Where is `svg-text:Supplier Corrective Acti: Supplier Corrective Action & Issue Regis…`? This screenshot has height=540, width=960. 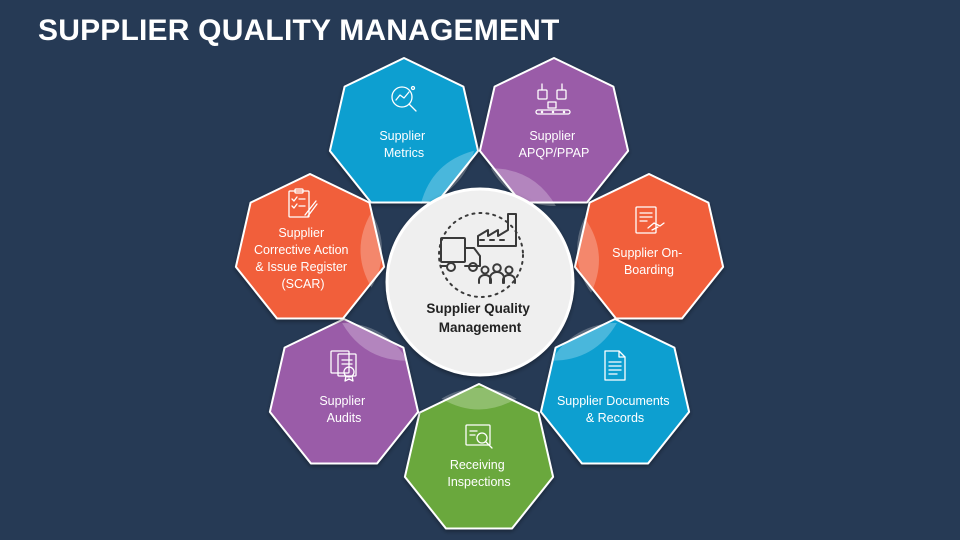
svg-text:Supplier Corrective Acti: Supplier Corrective Action & Issue Regis… is located at coordinates (303, 258).